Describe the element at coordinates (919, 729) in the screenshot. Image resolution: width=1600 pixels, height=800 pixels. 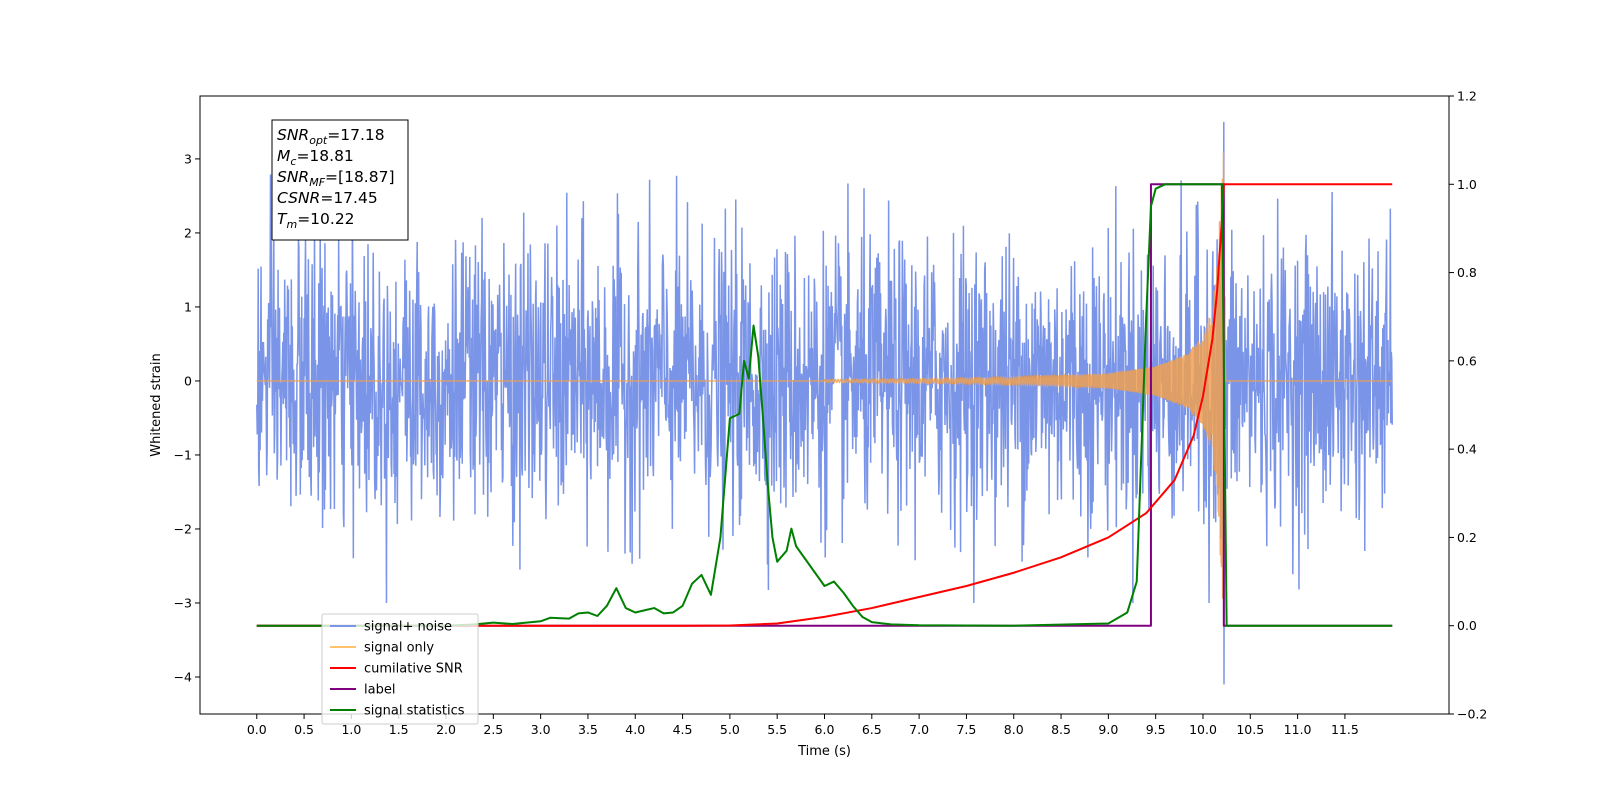
I see `x-tick-label: 7.0` at that location.